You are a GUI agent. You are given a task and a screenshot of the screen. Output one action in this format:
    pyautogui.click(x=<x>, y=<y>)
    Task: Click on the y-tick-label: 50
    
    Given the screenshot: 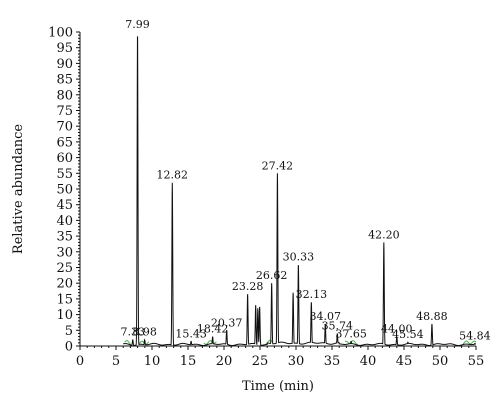 What is the action you would take?
    pyautogui.click(x=64, y=190)
    